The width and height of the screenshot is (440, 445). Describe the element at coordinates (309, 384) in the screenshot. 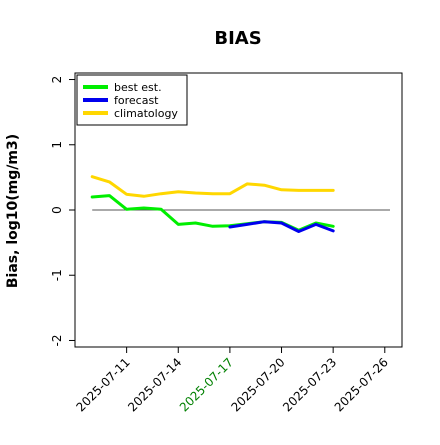

I see `x-tick-label: 2025-07-23` at that location.